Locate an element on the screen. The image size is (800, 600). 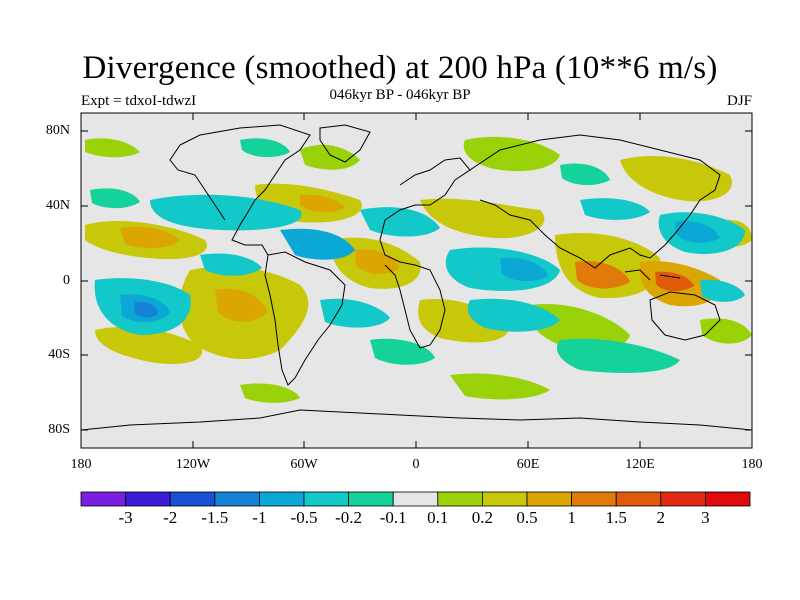
colorbar-label: 0.2 is located at coordinates (482, 517).